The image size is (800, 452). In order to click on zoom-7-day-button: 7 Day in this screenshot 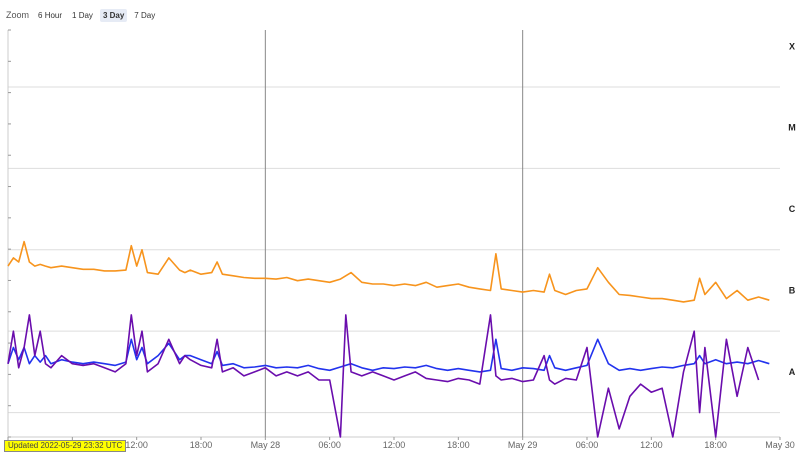, I will do `click(145, 15)`.